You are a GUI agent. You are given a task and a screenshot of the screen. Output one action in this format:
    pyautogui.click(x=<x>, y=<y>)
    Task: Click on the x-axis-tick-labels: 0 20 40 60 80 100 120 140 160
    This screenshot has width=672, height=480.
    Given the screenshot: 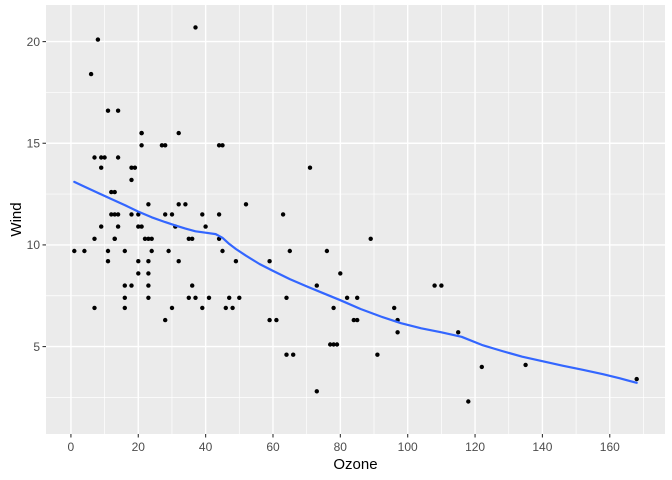 What is the action you would take?
    pyautogui.click(x=344, y=447)
    